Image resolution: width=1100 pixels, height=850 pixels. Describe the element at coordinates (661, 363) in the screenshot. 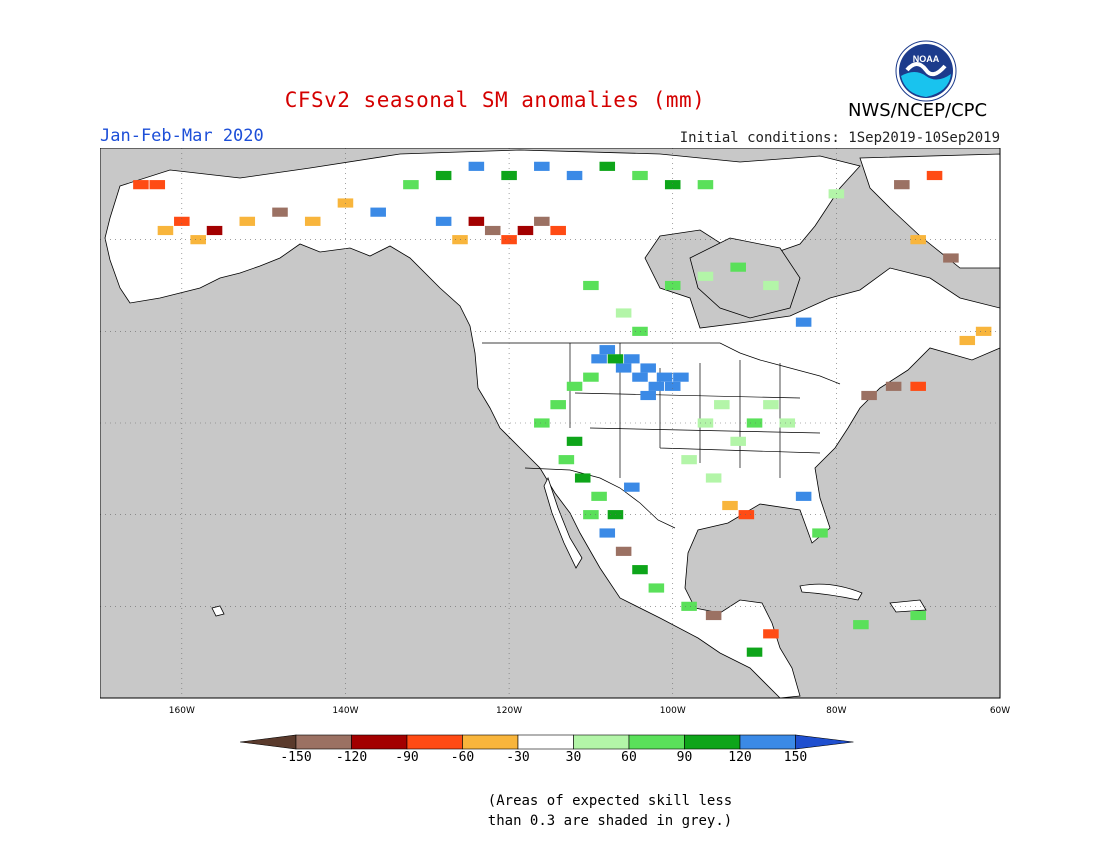

I see `us-canada-border` at that location.